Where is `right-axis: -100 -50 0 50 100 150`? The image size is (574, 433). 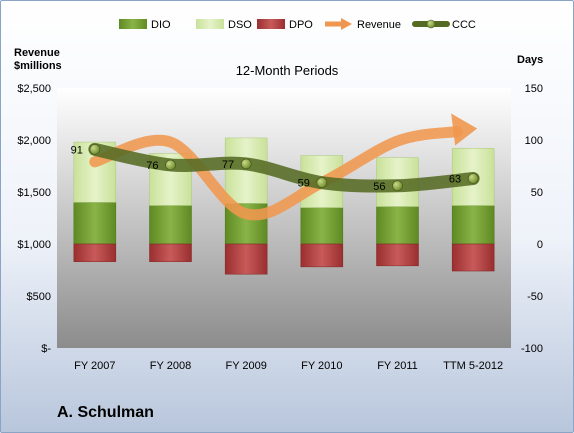 right-axis: -100 -50 0 50 100 150 is located at coordinates (532, 219).